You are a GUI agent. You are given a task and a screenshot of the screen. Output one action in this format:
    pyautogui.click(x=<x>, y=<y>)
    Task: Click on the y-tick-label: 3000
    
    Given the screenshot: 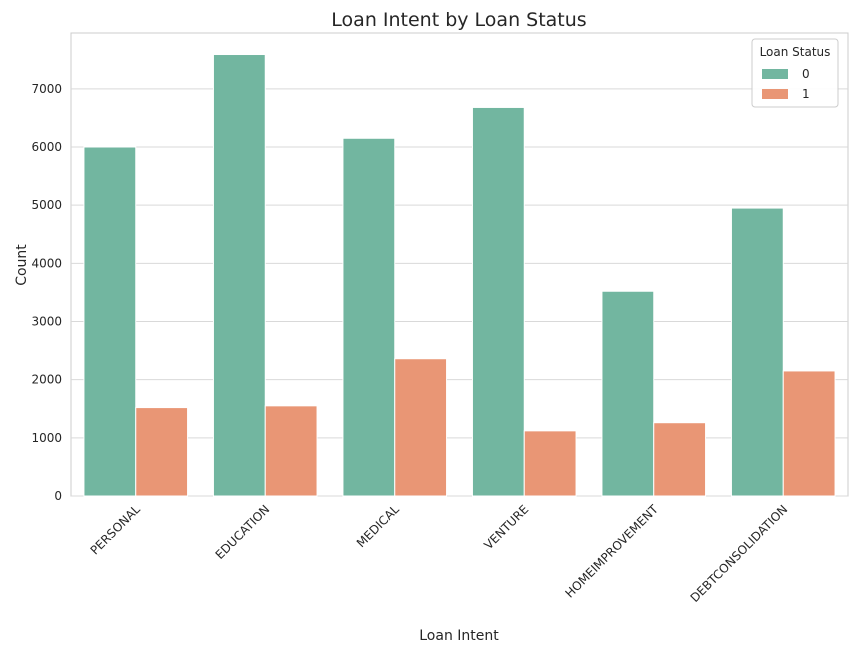 What is the action you would take?
    pyautogui.click(x=46, y=322)
    